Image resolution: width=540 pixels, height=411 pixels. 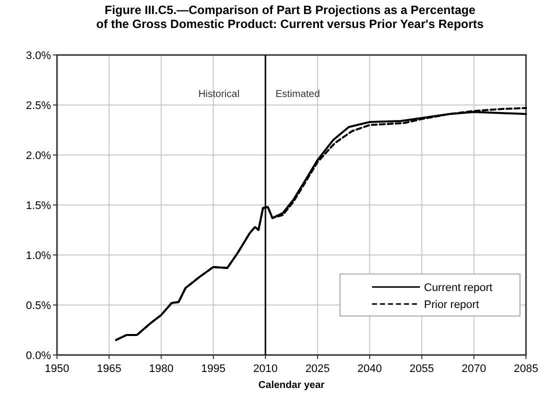 What do you see at coordinates (422, 369) in the screenshot?
I see `x-tick-label: 2055` at bounding box center [422, 369].